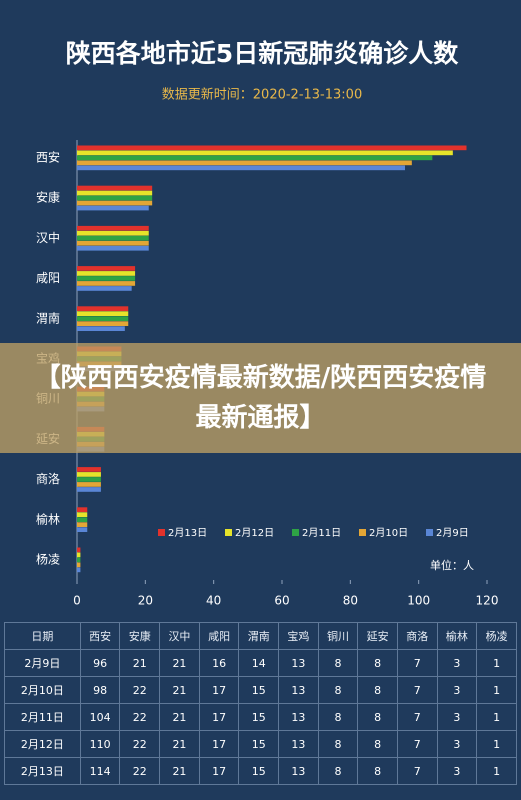 This screenshot has width=521, height=800. What do you see at coordinates (100, 663) in the screenshot?
I see `table-cell: 96` at bounding box center [100, 663].